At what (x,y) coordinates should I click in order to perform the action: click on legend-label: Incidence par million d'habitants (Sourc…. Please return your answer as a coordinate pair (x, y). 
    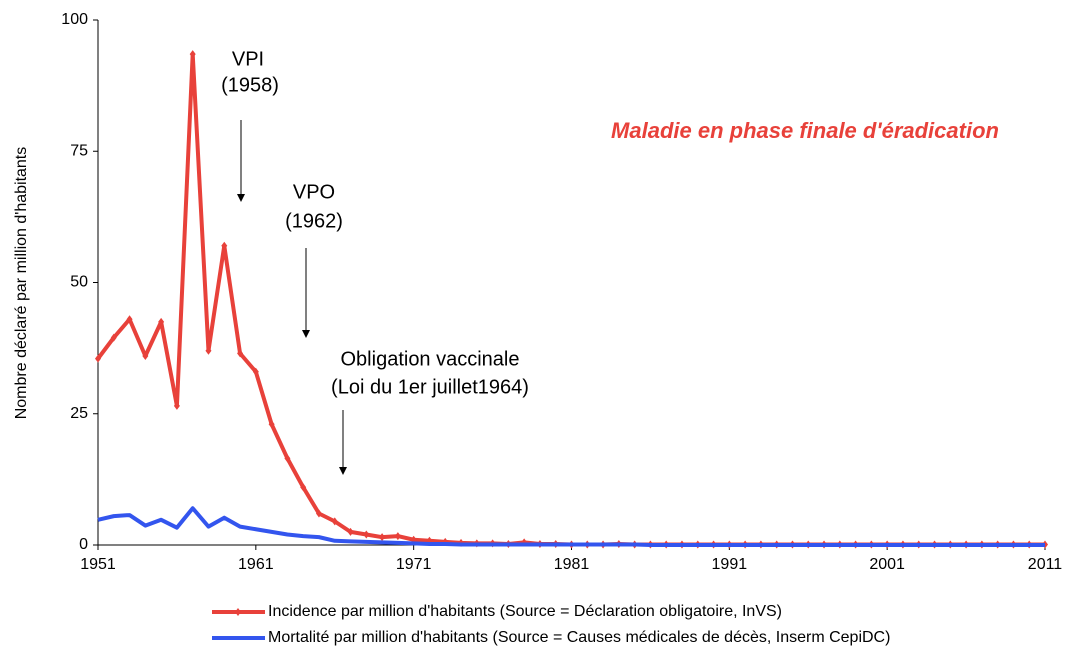
    Looking at the image, I should click on (525, 611).